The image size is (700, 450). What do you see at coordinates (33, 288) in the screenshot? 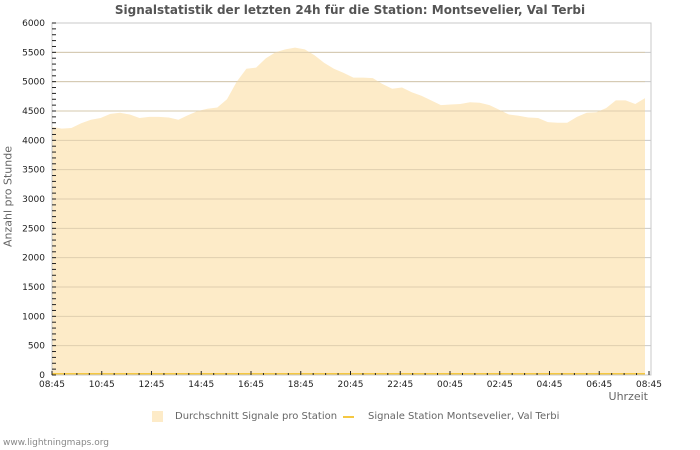
I see `svg-text: 1500` at bounding box center [33, 288].